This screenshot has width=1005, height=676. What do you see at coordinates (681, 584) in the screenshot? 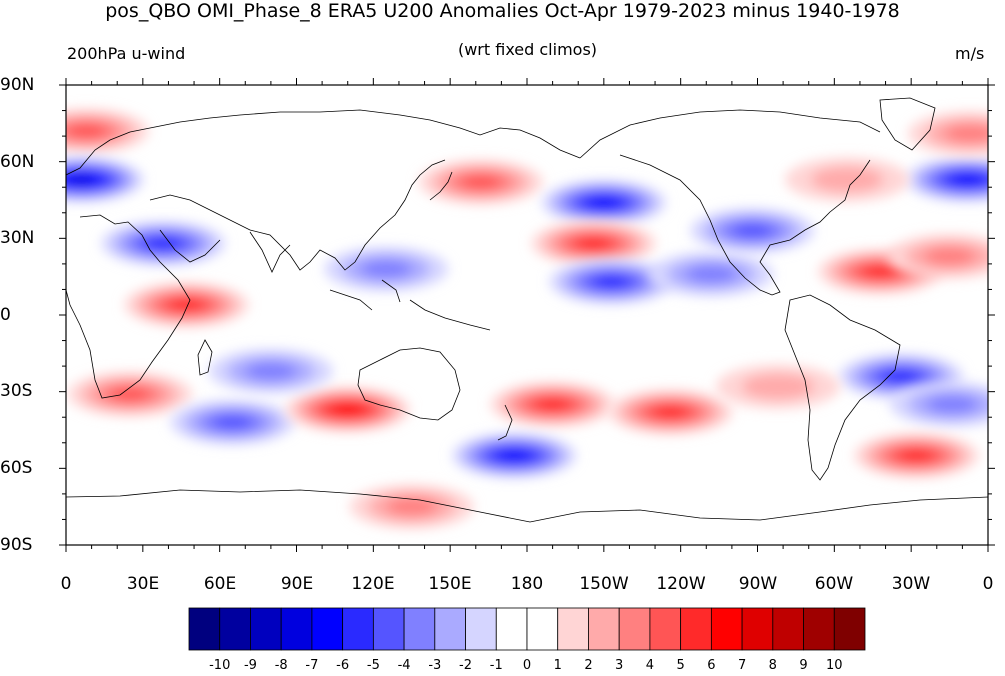
I see `lon-label-120w: 120W` at bounding box center [681, 584].